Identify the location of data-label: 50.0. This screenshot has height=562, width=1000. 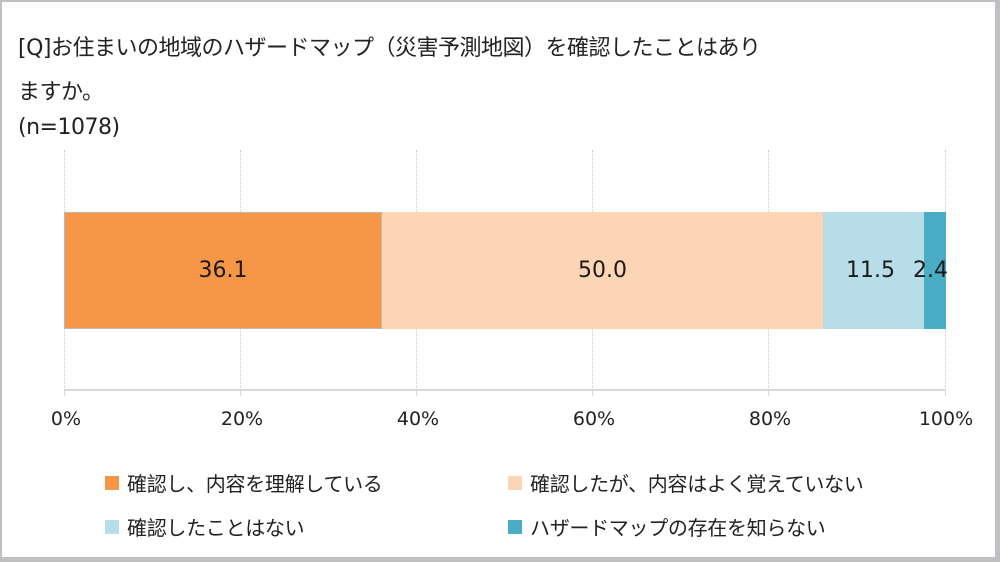
(602, 270).